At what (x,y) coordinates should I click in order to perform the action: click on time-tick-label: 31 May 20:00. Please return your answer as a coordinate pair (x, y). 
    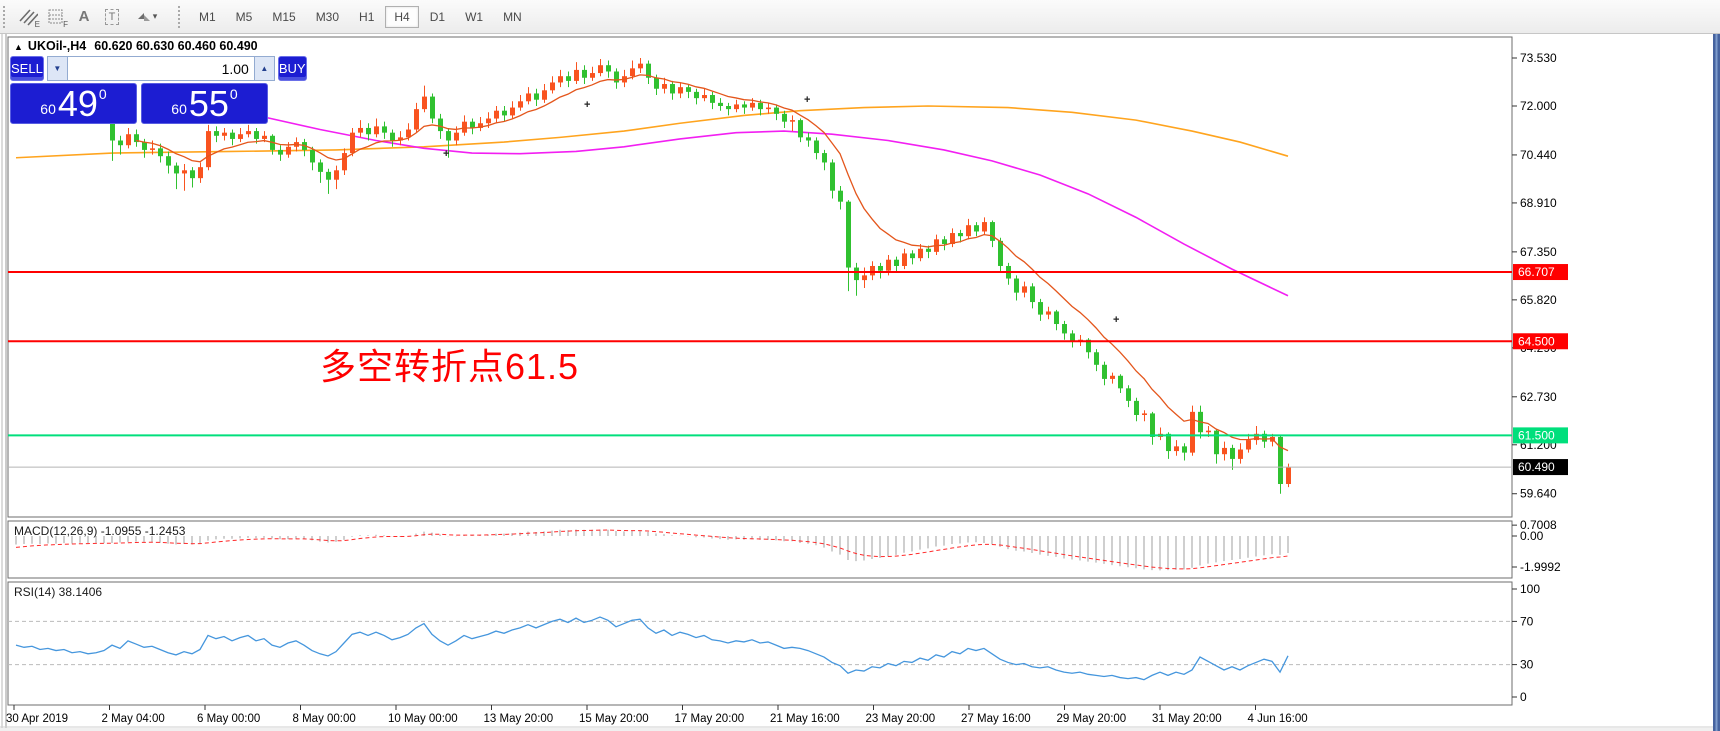
    Looking at the image, I should click on (1187, 719).